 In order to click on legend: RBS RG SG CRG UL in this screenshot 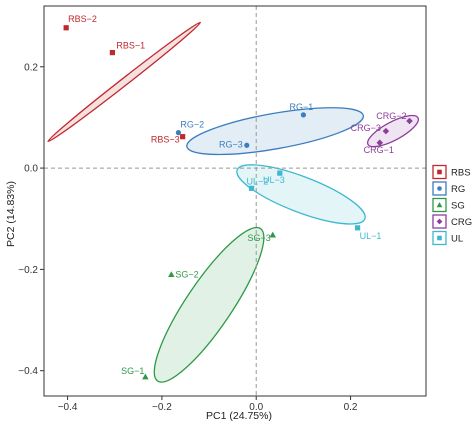, I will do `click(452, 205)`.